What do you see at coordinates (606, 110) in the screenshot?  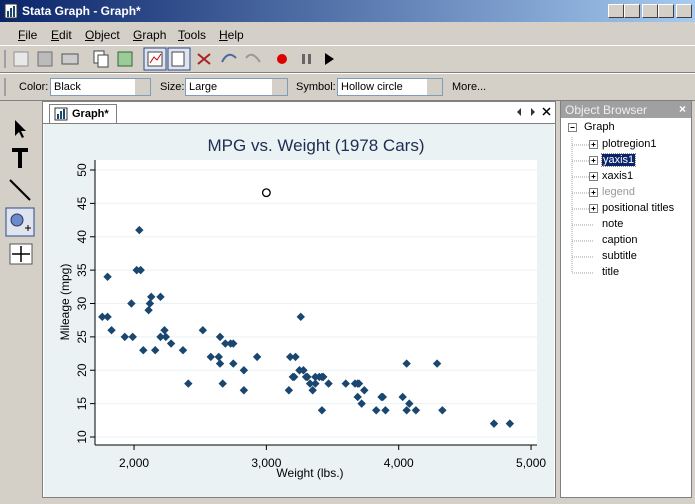 I see `object-browser-title: Object Browser` at bounding box center [606, 110].